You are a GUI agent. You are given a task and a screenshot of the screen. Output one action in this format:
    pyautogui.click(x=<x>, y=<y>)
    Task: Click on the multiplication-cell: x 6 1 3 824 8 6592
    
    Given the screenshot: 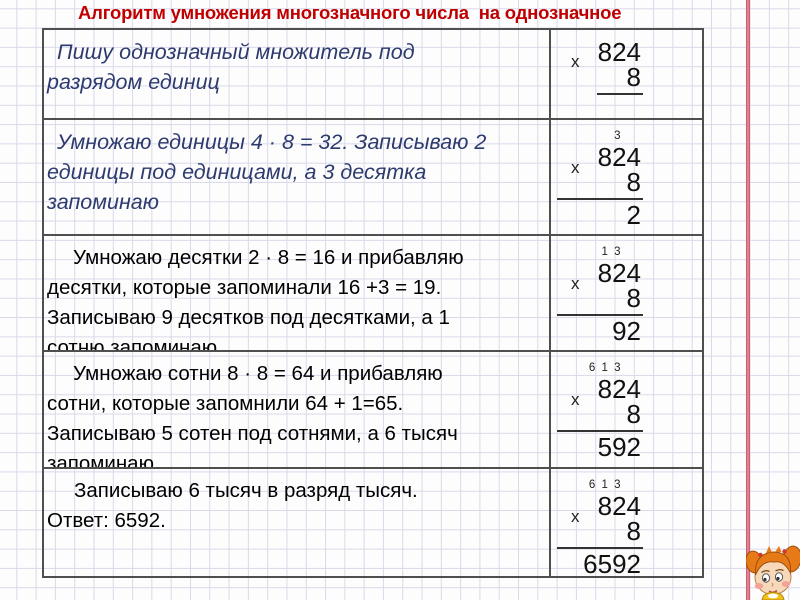 What is the action you would take?
    pyautogui.click(x=625, y=523)
    